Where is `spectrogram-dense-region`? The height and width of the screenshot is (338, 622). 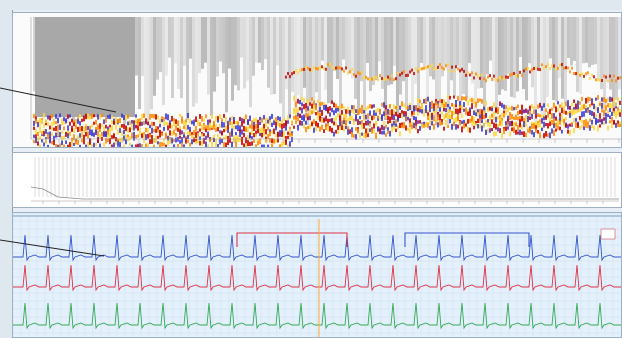 spectrogram-dense-region is located at coordinates (85, 67).